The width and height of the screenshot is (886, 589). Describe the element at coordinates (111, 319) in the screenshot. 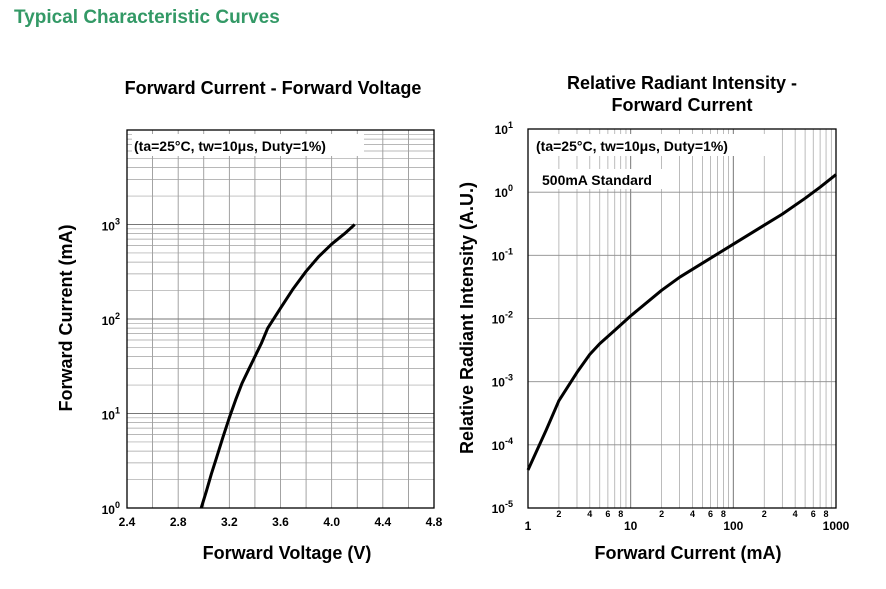

I see `y-tick-label: 10²` at that location.